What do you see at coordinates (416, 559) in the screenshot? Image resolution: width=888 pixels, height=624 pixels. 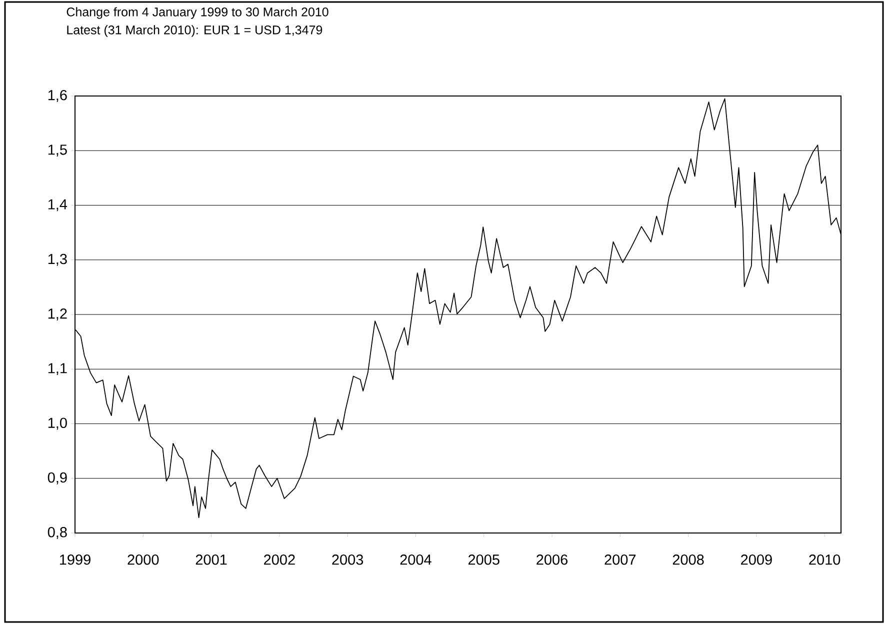 I see `x-tick-label: 2004` at bounding box center [416, 559].